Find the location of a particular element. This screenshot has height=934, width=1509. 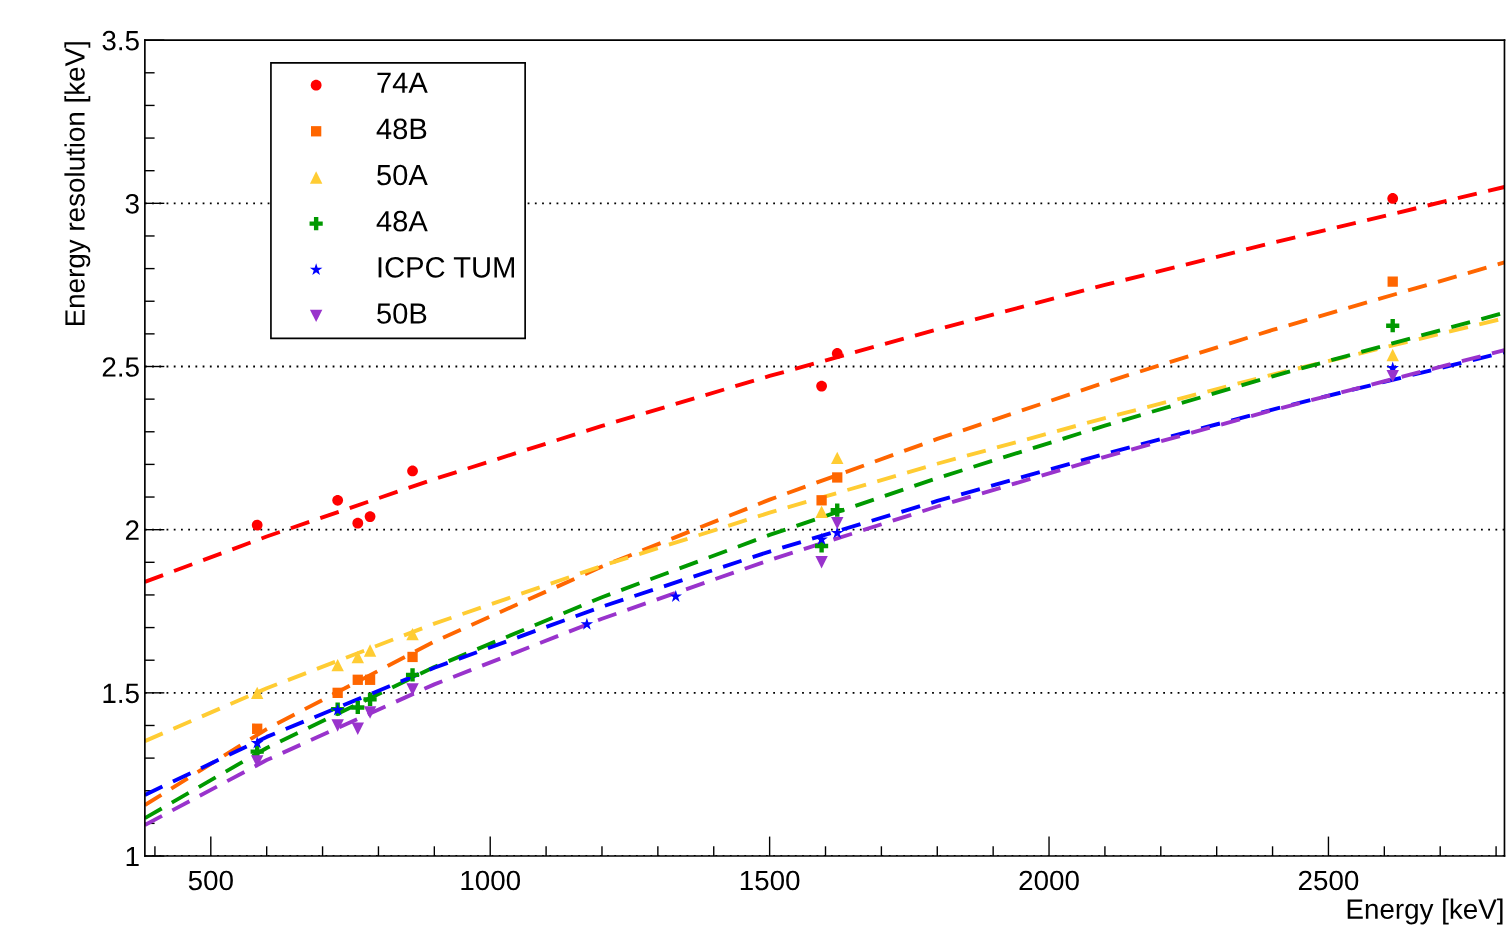

x-tick-label: 2500 is located at coordinates (1328, 880).